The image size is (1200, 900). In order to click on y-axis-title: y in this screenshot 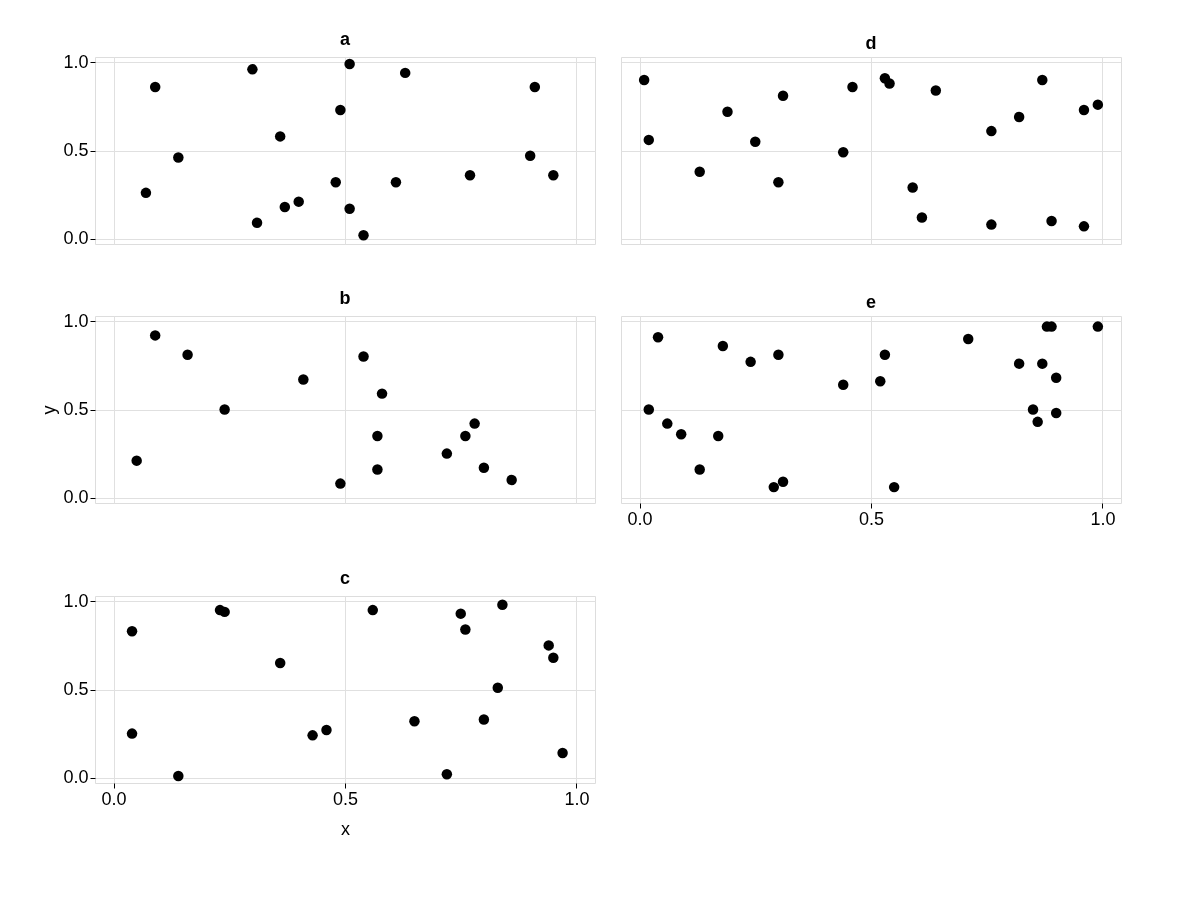, I will do `click(49, 410)`.